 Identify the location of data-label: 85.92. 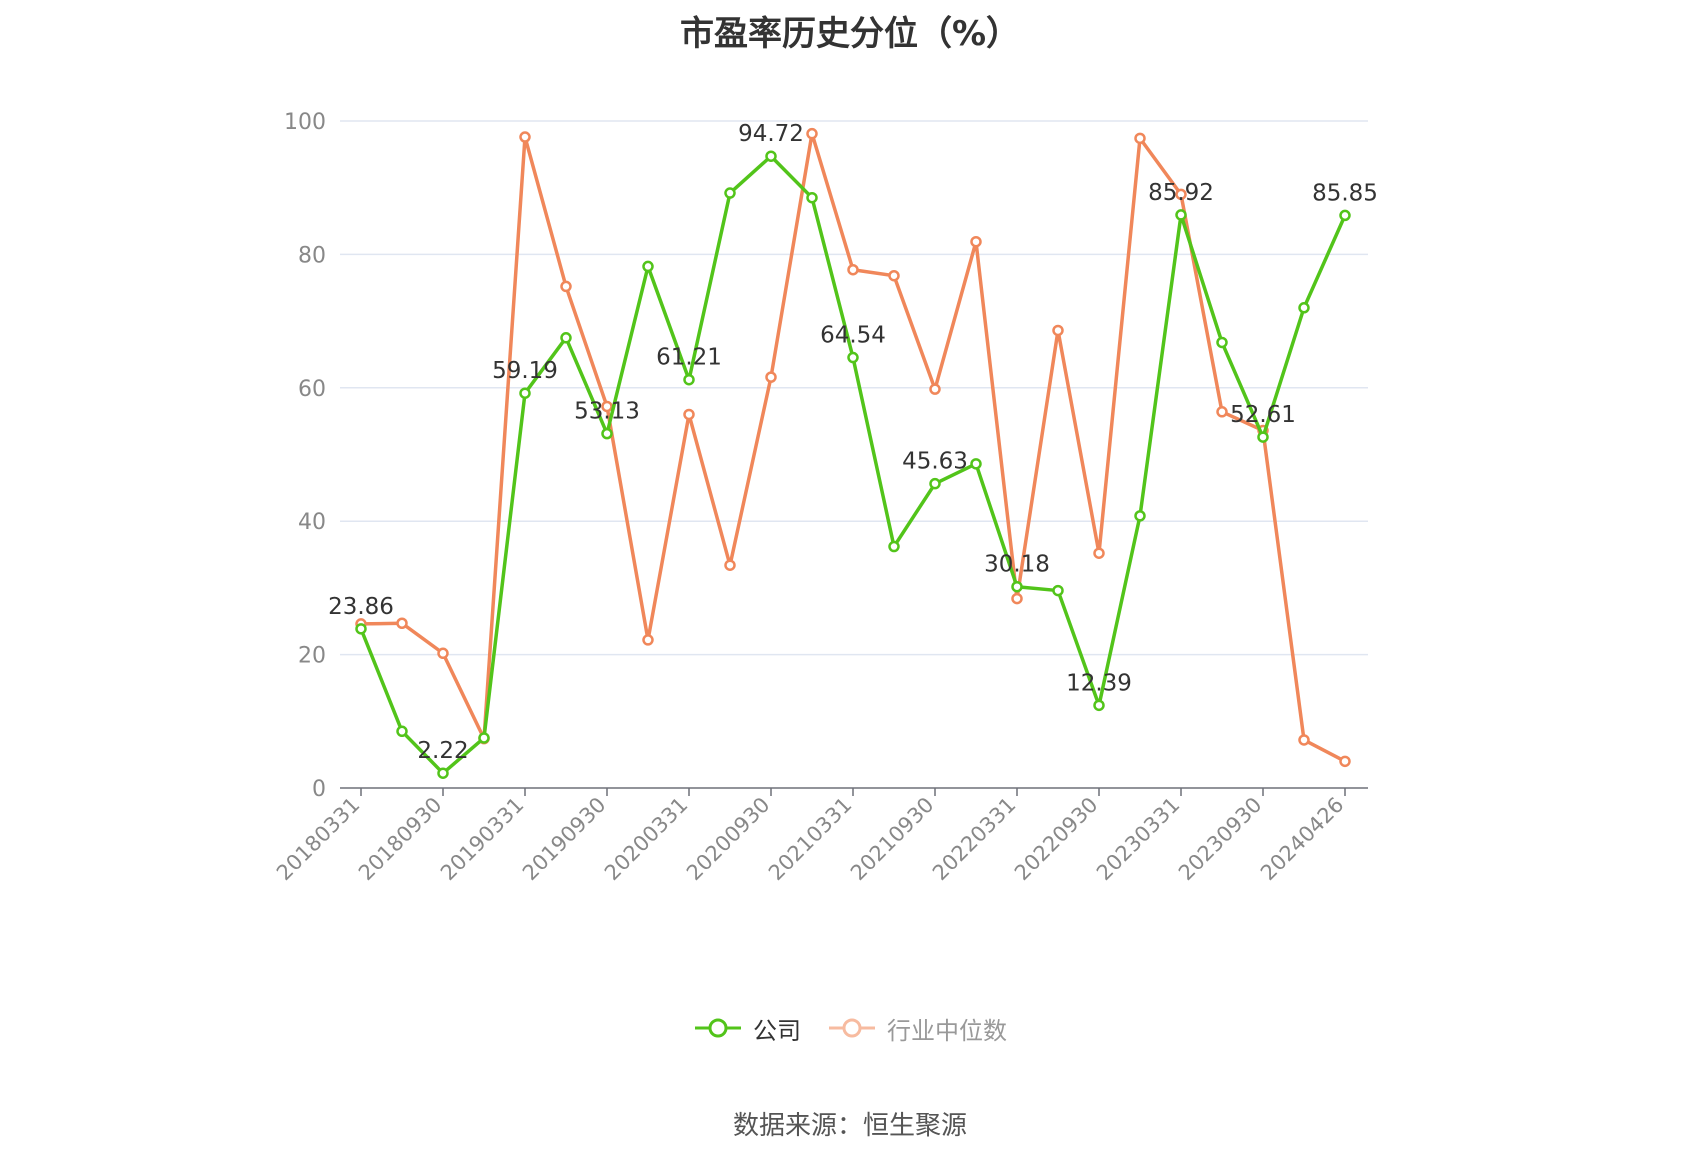
(1181, 193).